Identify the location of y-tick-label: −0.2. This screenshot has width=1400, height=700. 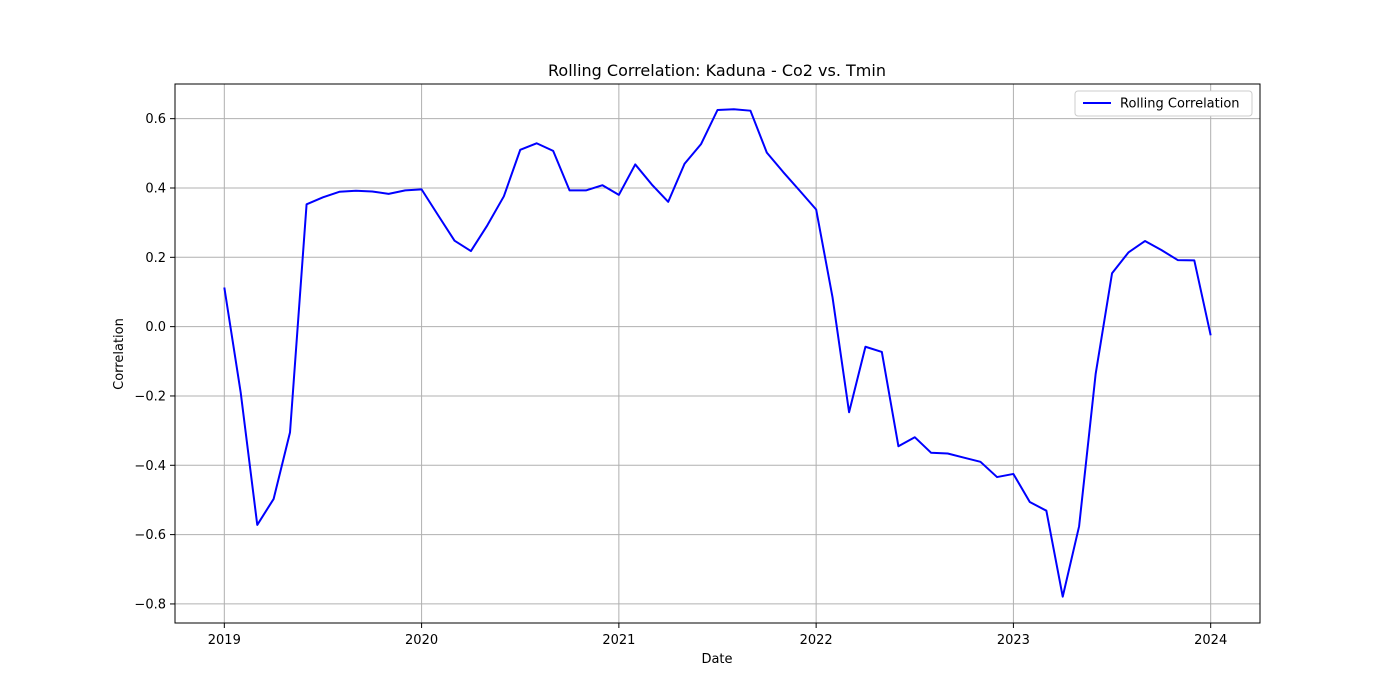
(150, 396).